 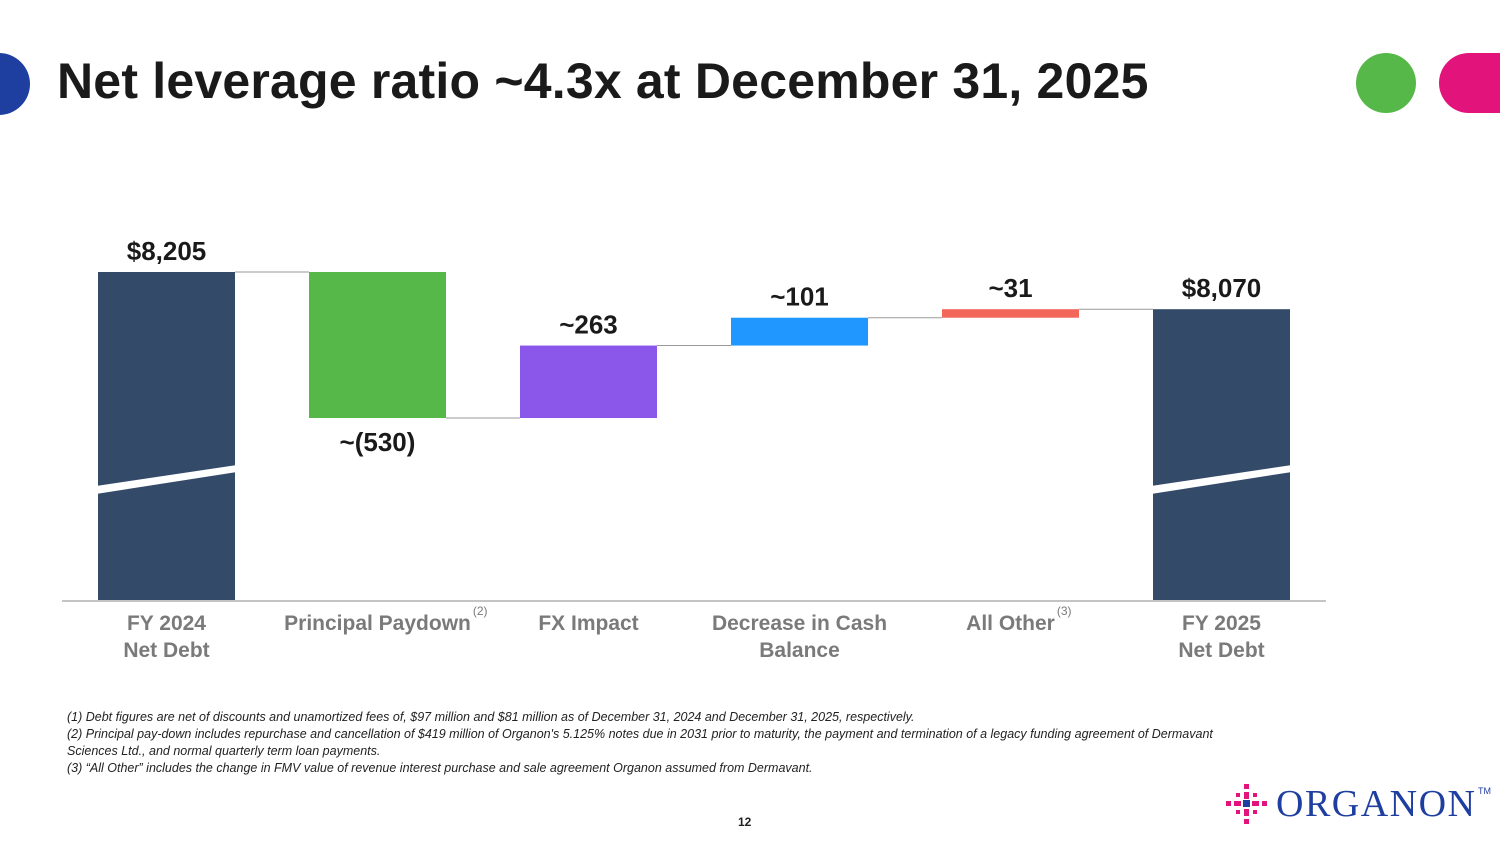 What do you see at coordinates (1246, 804) in the screenshot?
I see `organon-logo-mark-icon` at bounding box center [1246, 804].